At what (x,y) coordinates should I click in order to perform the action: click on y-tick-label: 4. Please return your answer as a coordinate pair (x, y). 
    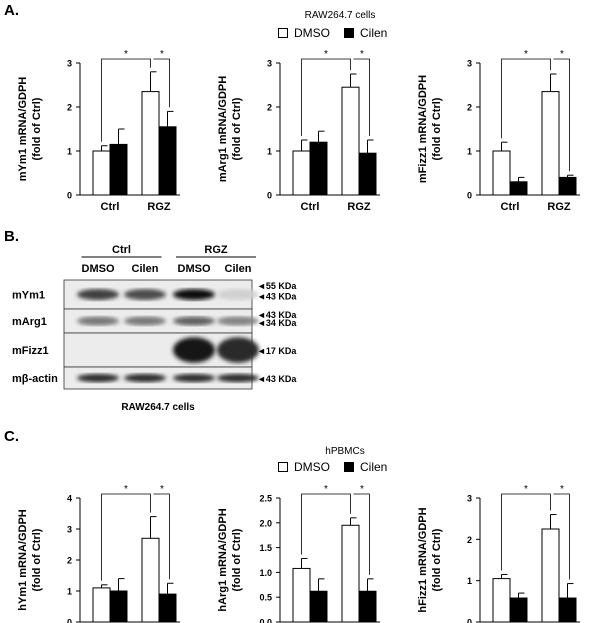
    Looking at the image, I should click on (69, 499).